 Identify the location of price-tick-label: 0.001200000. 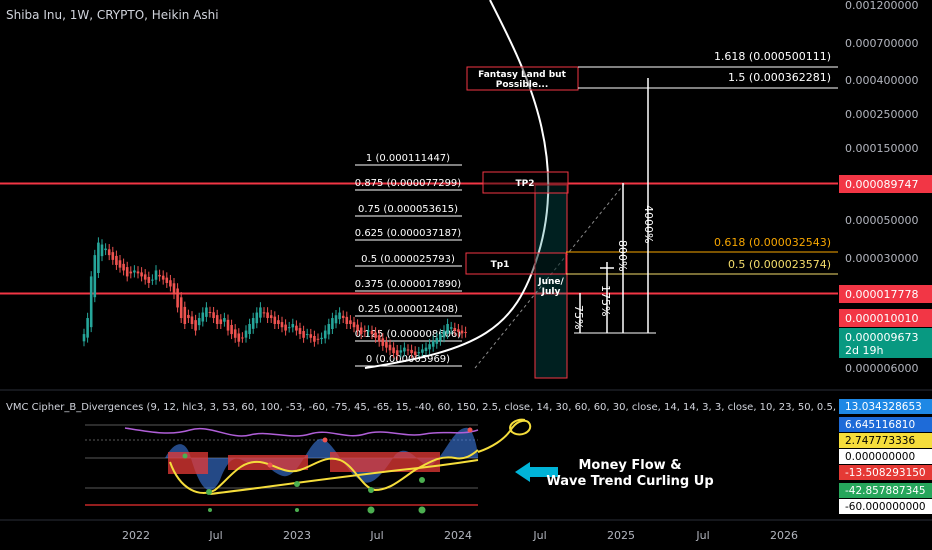
(881, 6).